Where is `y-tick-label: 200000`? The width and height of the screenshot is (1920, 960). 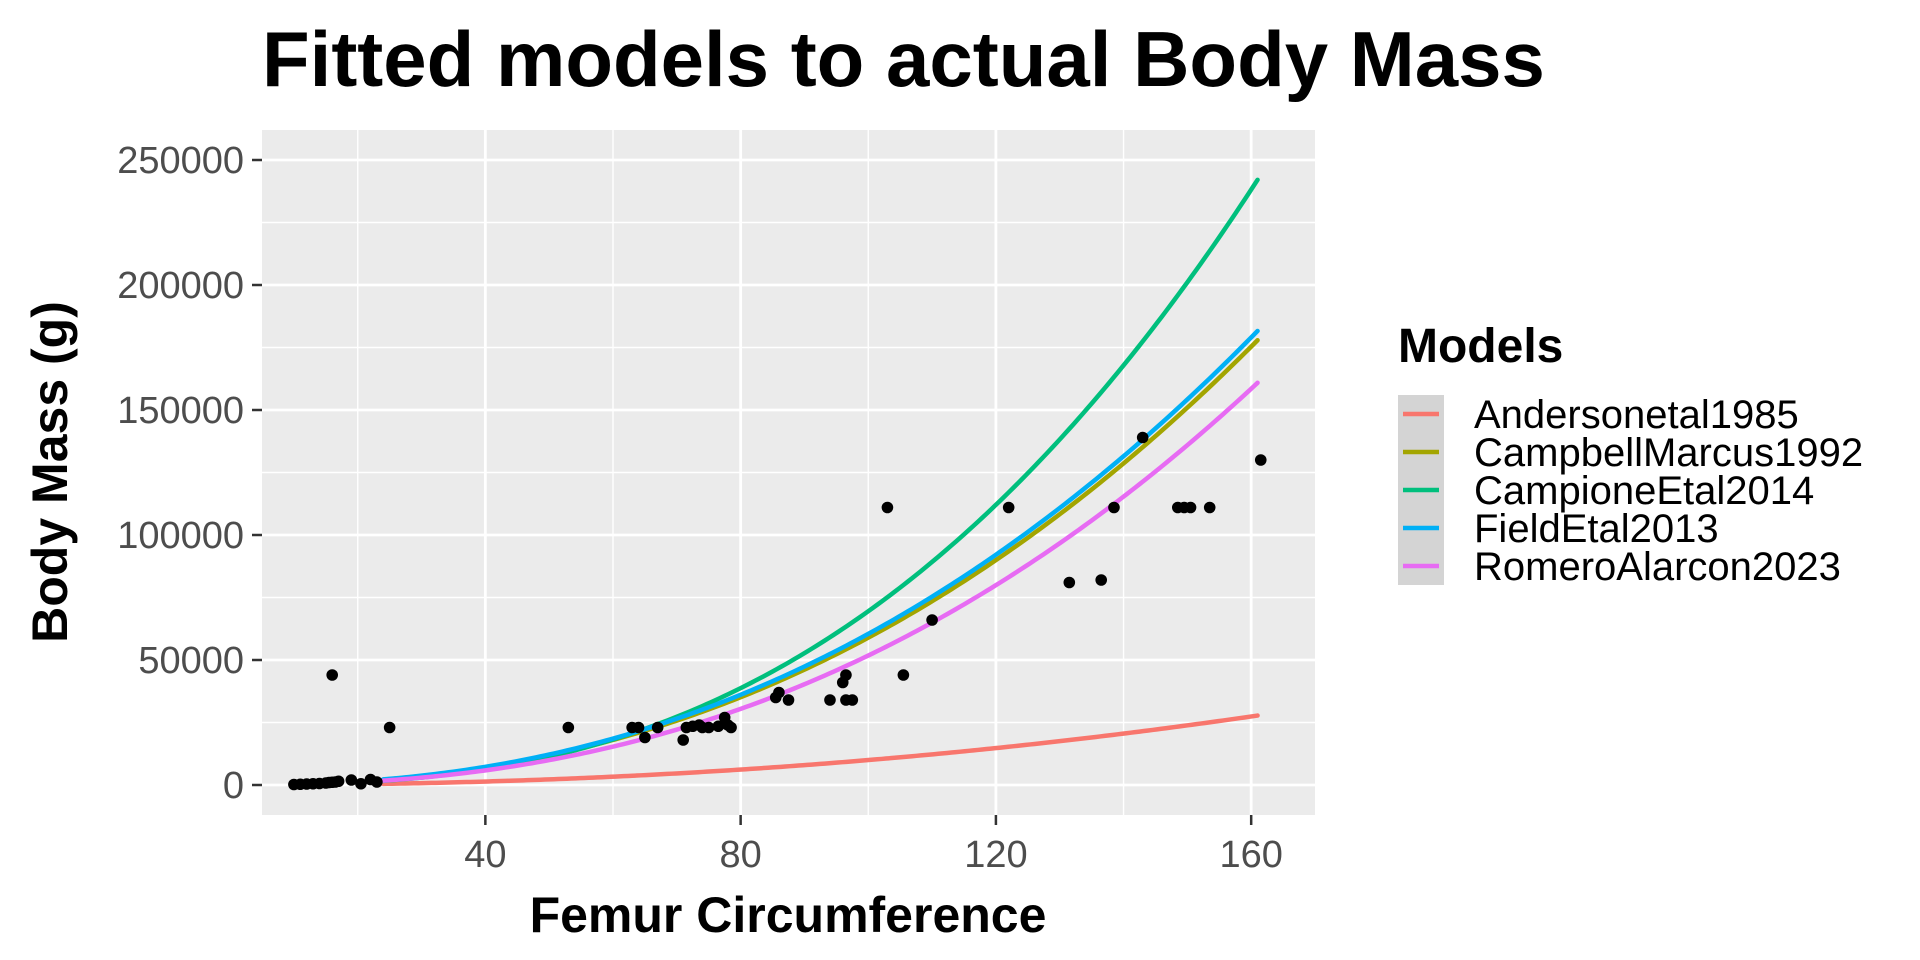
y-tick-label: 200000 is located at coordinates (180, 286).